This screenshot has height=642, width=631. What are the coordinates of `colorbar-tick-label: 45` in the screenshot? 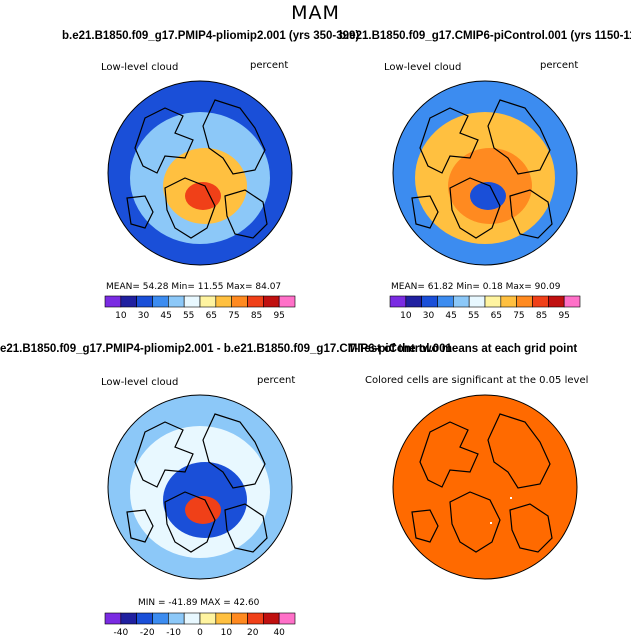 It's located at (165, 316).